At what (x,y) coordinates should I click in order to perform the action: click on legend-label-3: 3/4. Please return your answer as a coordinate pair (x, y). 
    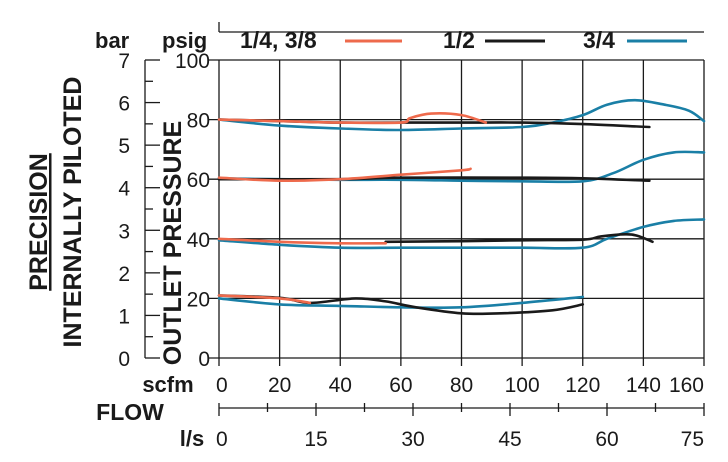
    Looking at the image, I should click on (599, 40).